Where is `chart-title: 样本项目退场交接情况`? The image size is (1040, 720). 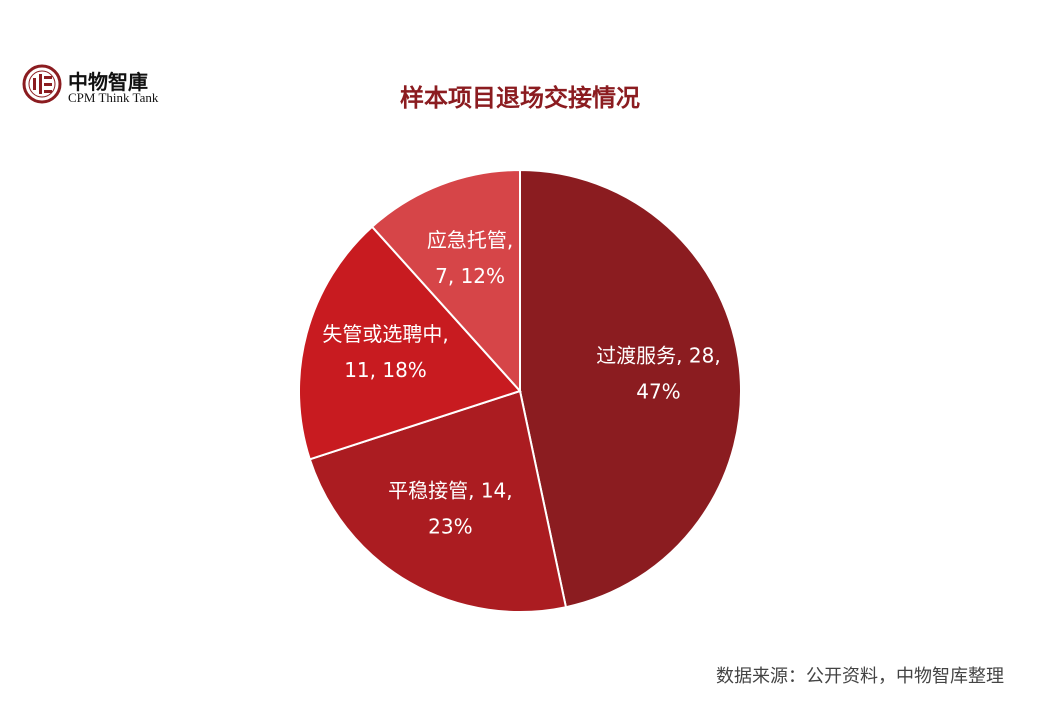 chart-title: 样本项目退场交接情况 is located at coordinates (520, 98).